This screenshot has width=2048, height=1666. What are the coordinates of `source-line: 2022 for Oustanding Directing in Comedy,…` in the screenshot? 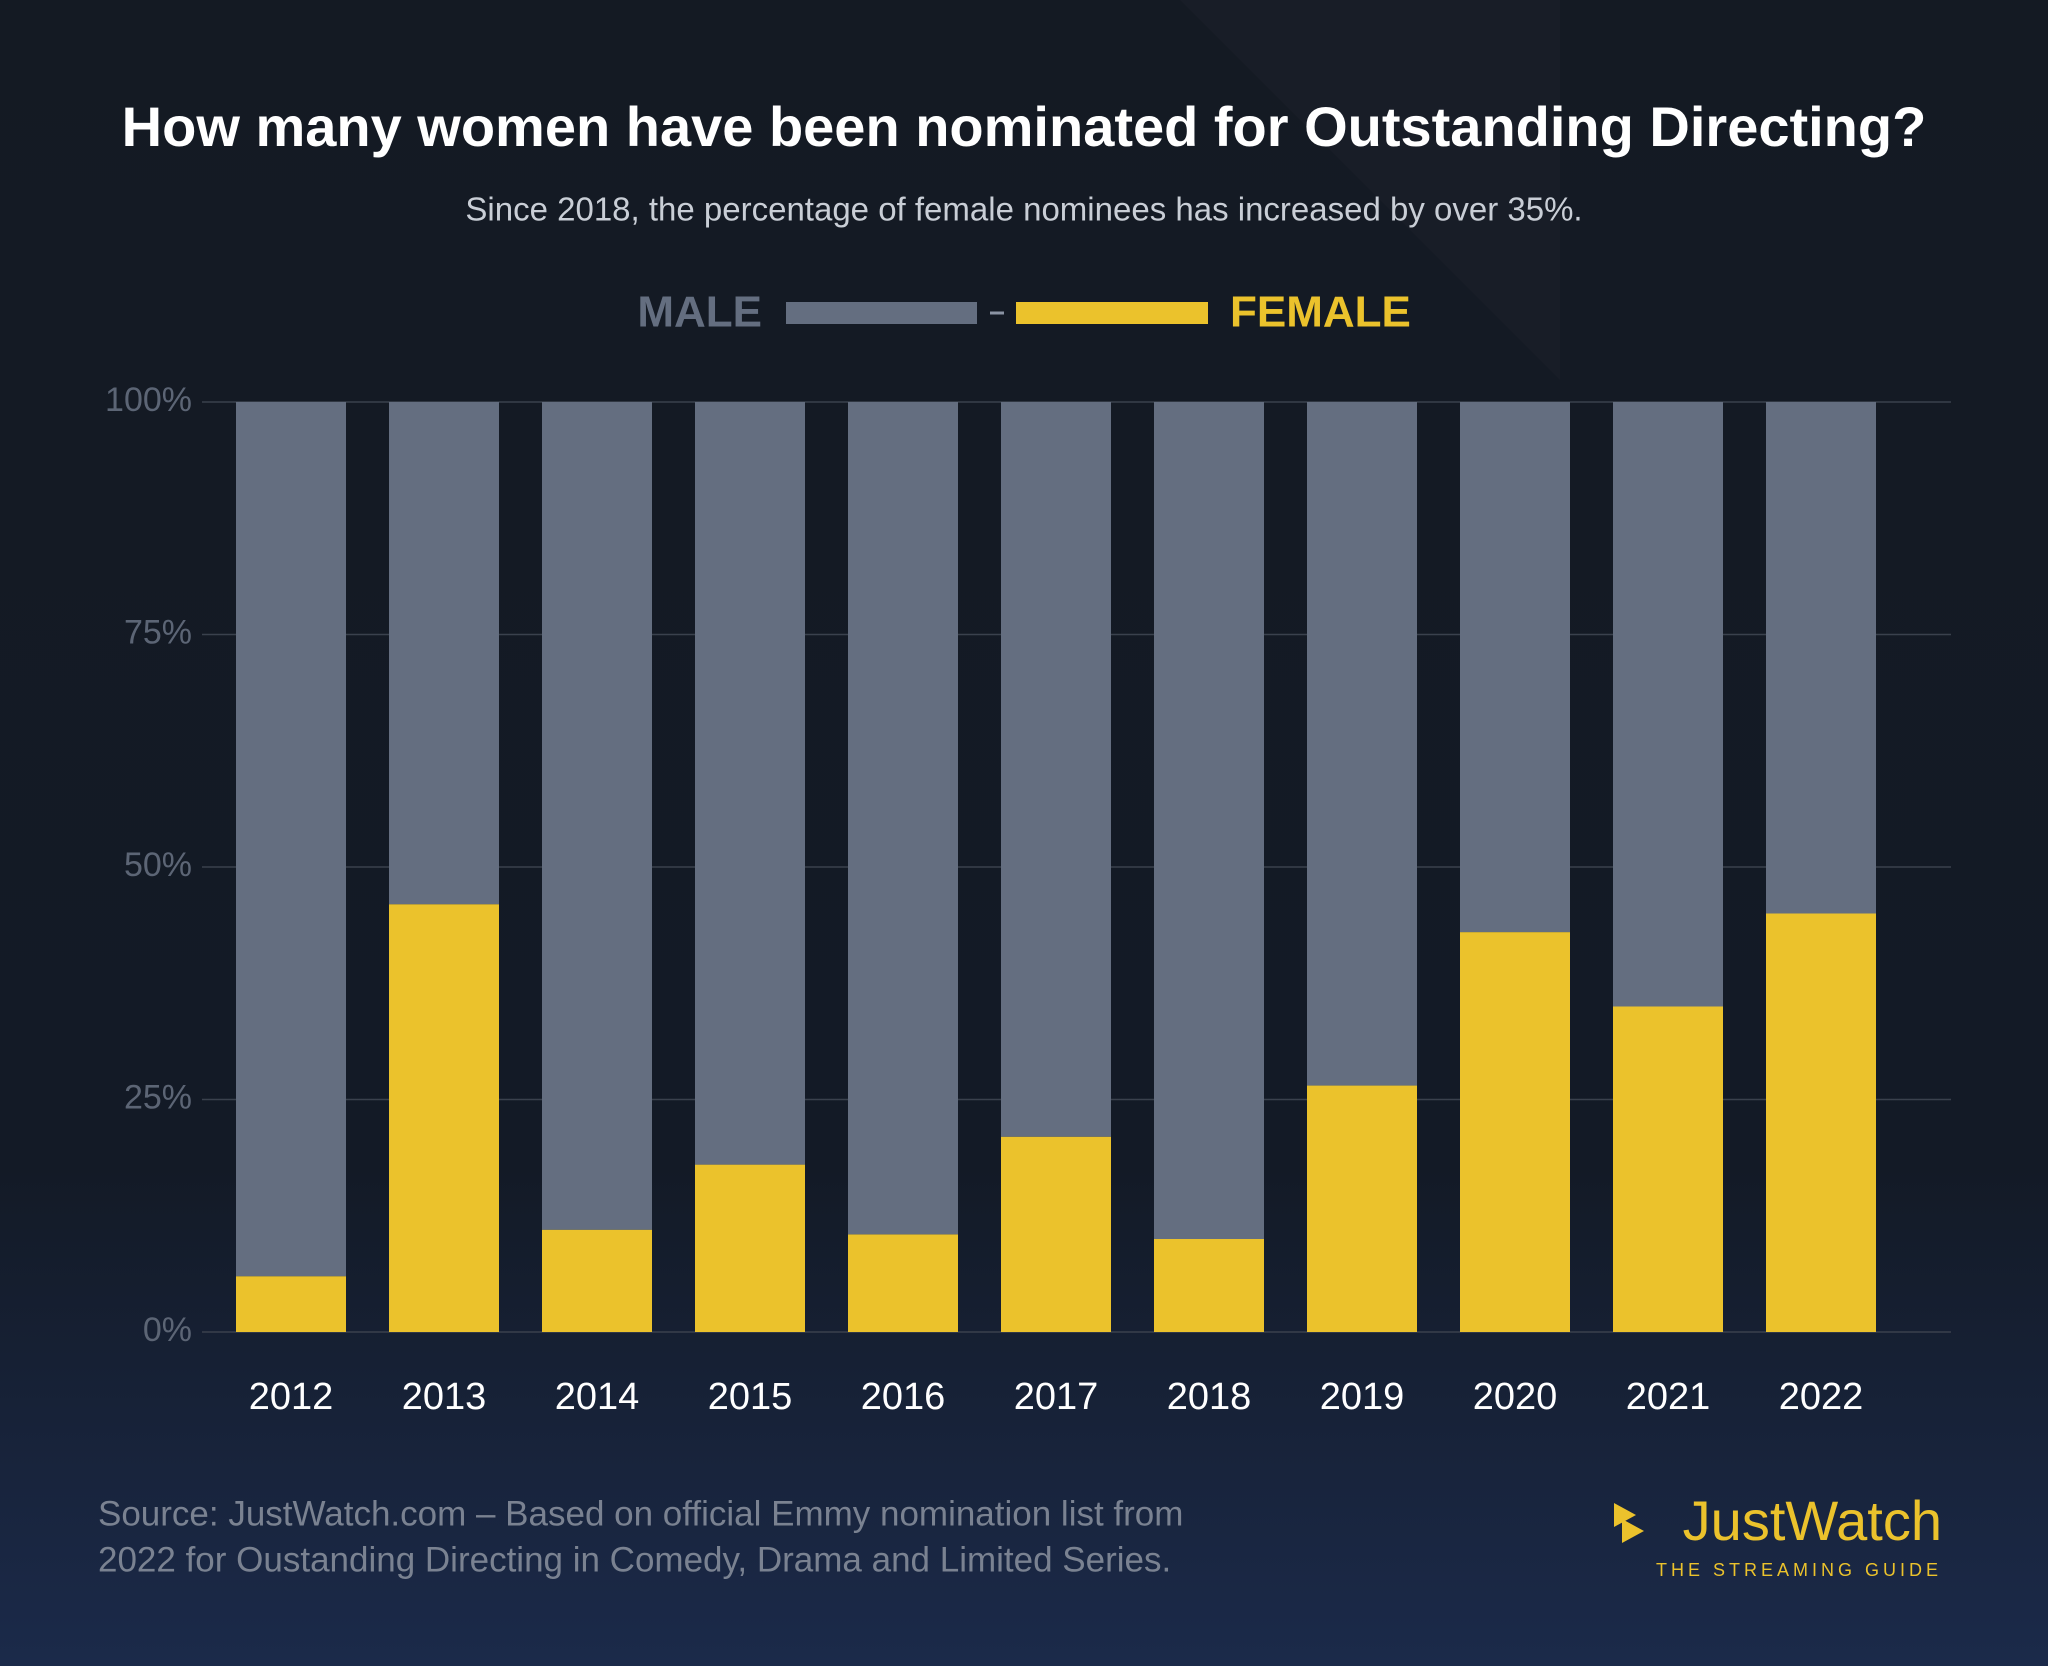 It's located at (634, 1559).